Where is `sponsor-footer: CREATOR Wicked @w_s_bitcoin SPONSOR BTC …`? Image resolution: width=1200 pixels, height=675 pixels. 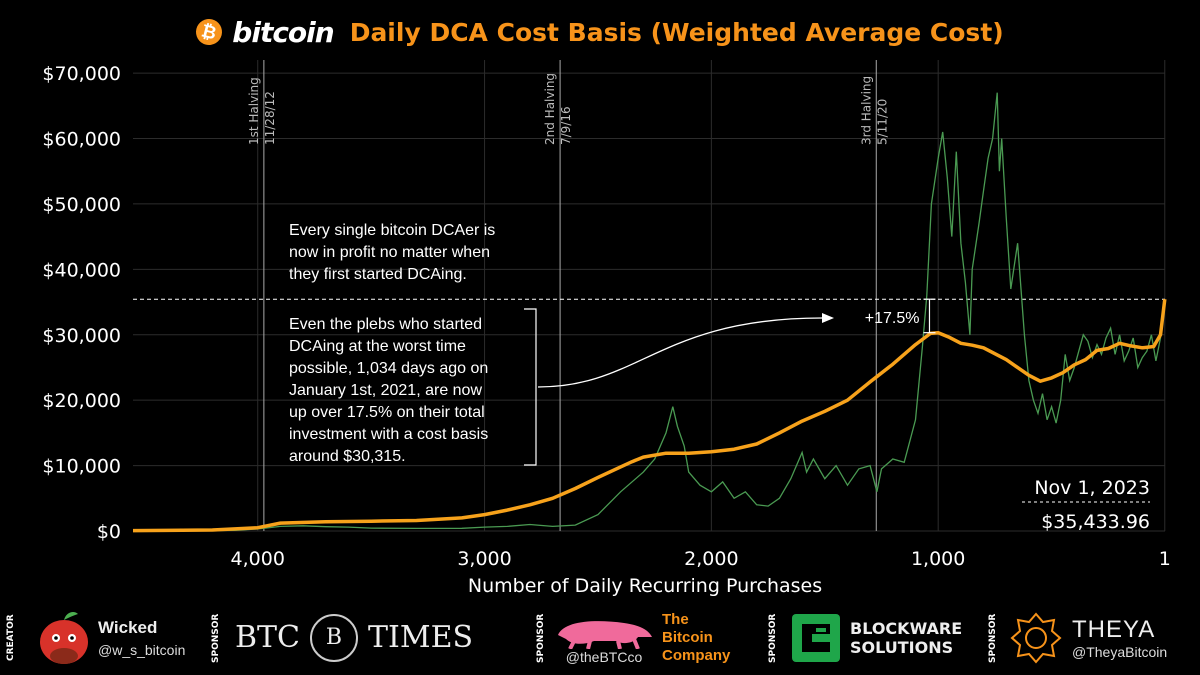
sponsor-footer: CREATOR Wicked @w_s_bitcoin SPONSOR BTC … is located at coordinates (600, 637).